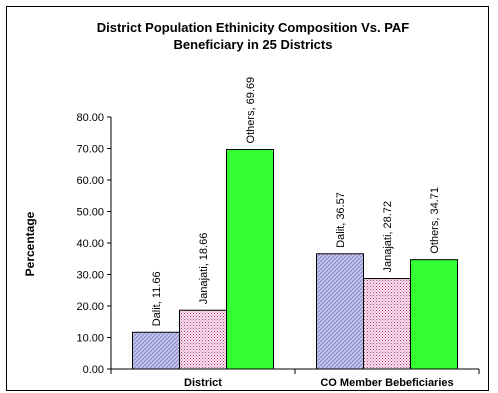 Image resolution: width=498 pixels, height=393 pixels. I want to click on y-tick-label: 40.00, so click(90, 244).